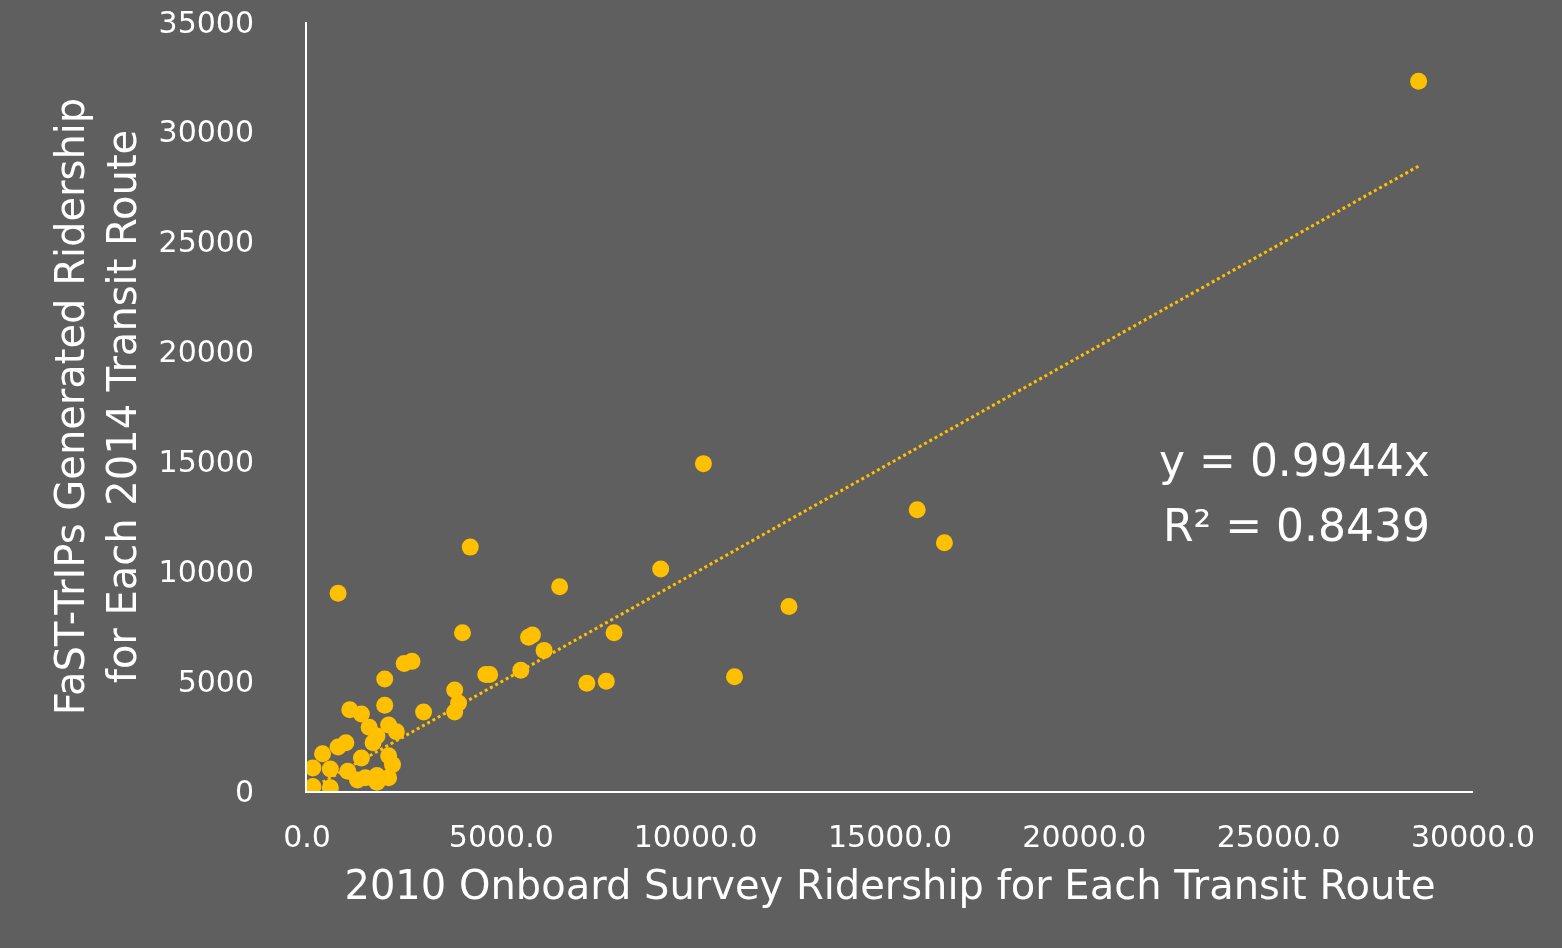 The height and width of the screenshot is (948, 1562). Describe the element at coordinates (1084, 836) in the screenshot. I see `x-tick-label: 20000.0` at that location.